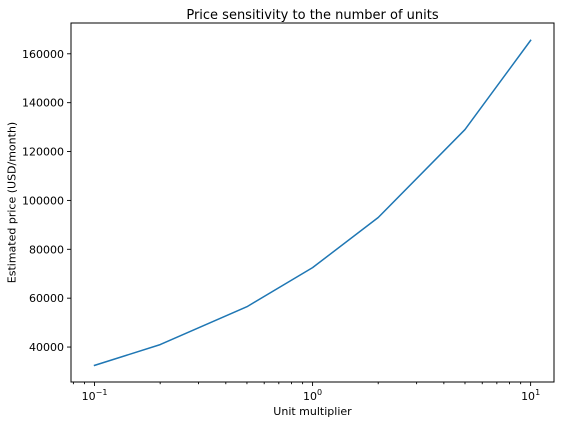 This screenshot has width=561, height=431. Describe the element at coordinates (43, 103) in the screenshot. I see `y-tick-label: 140000` at that location.